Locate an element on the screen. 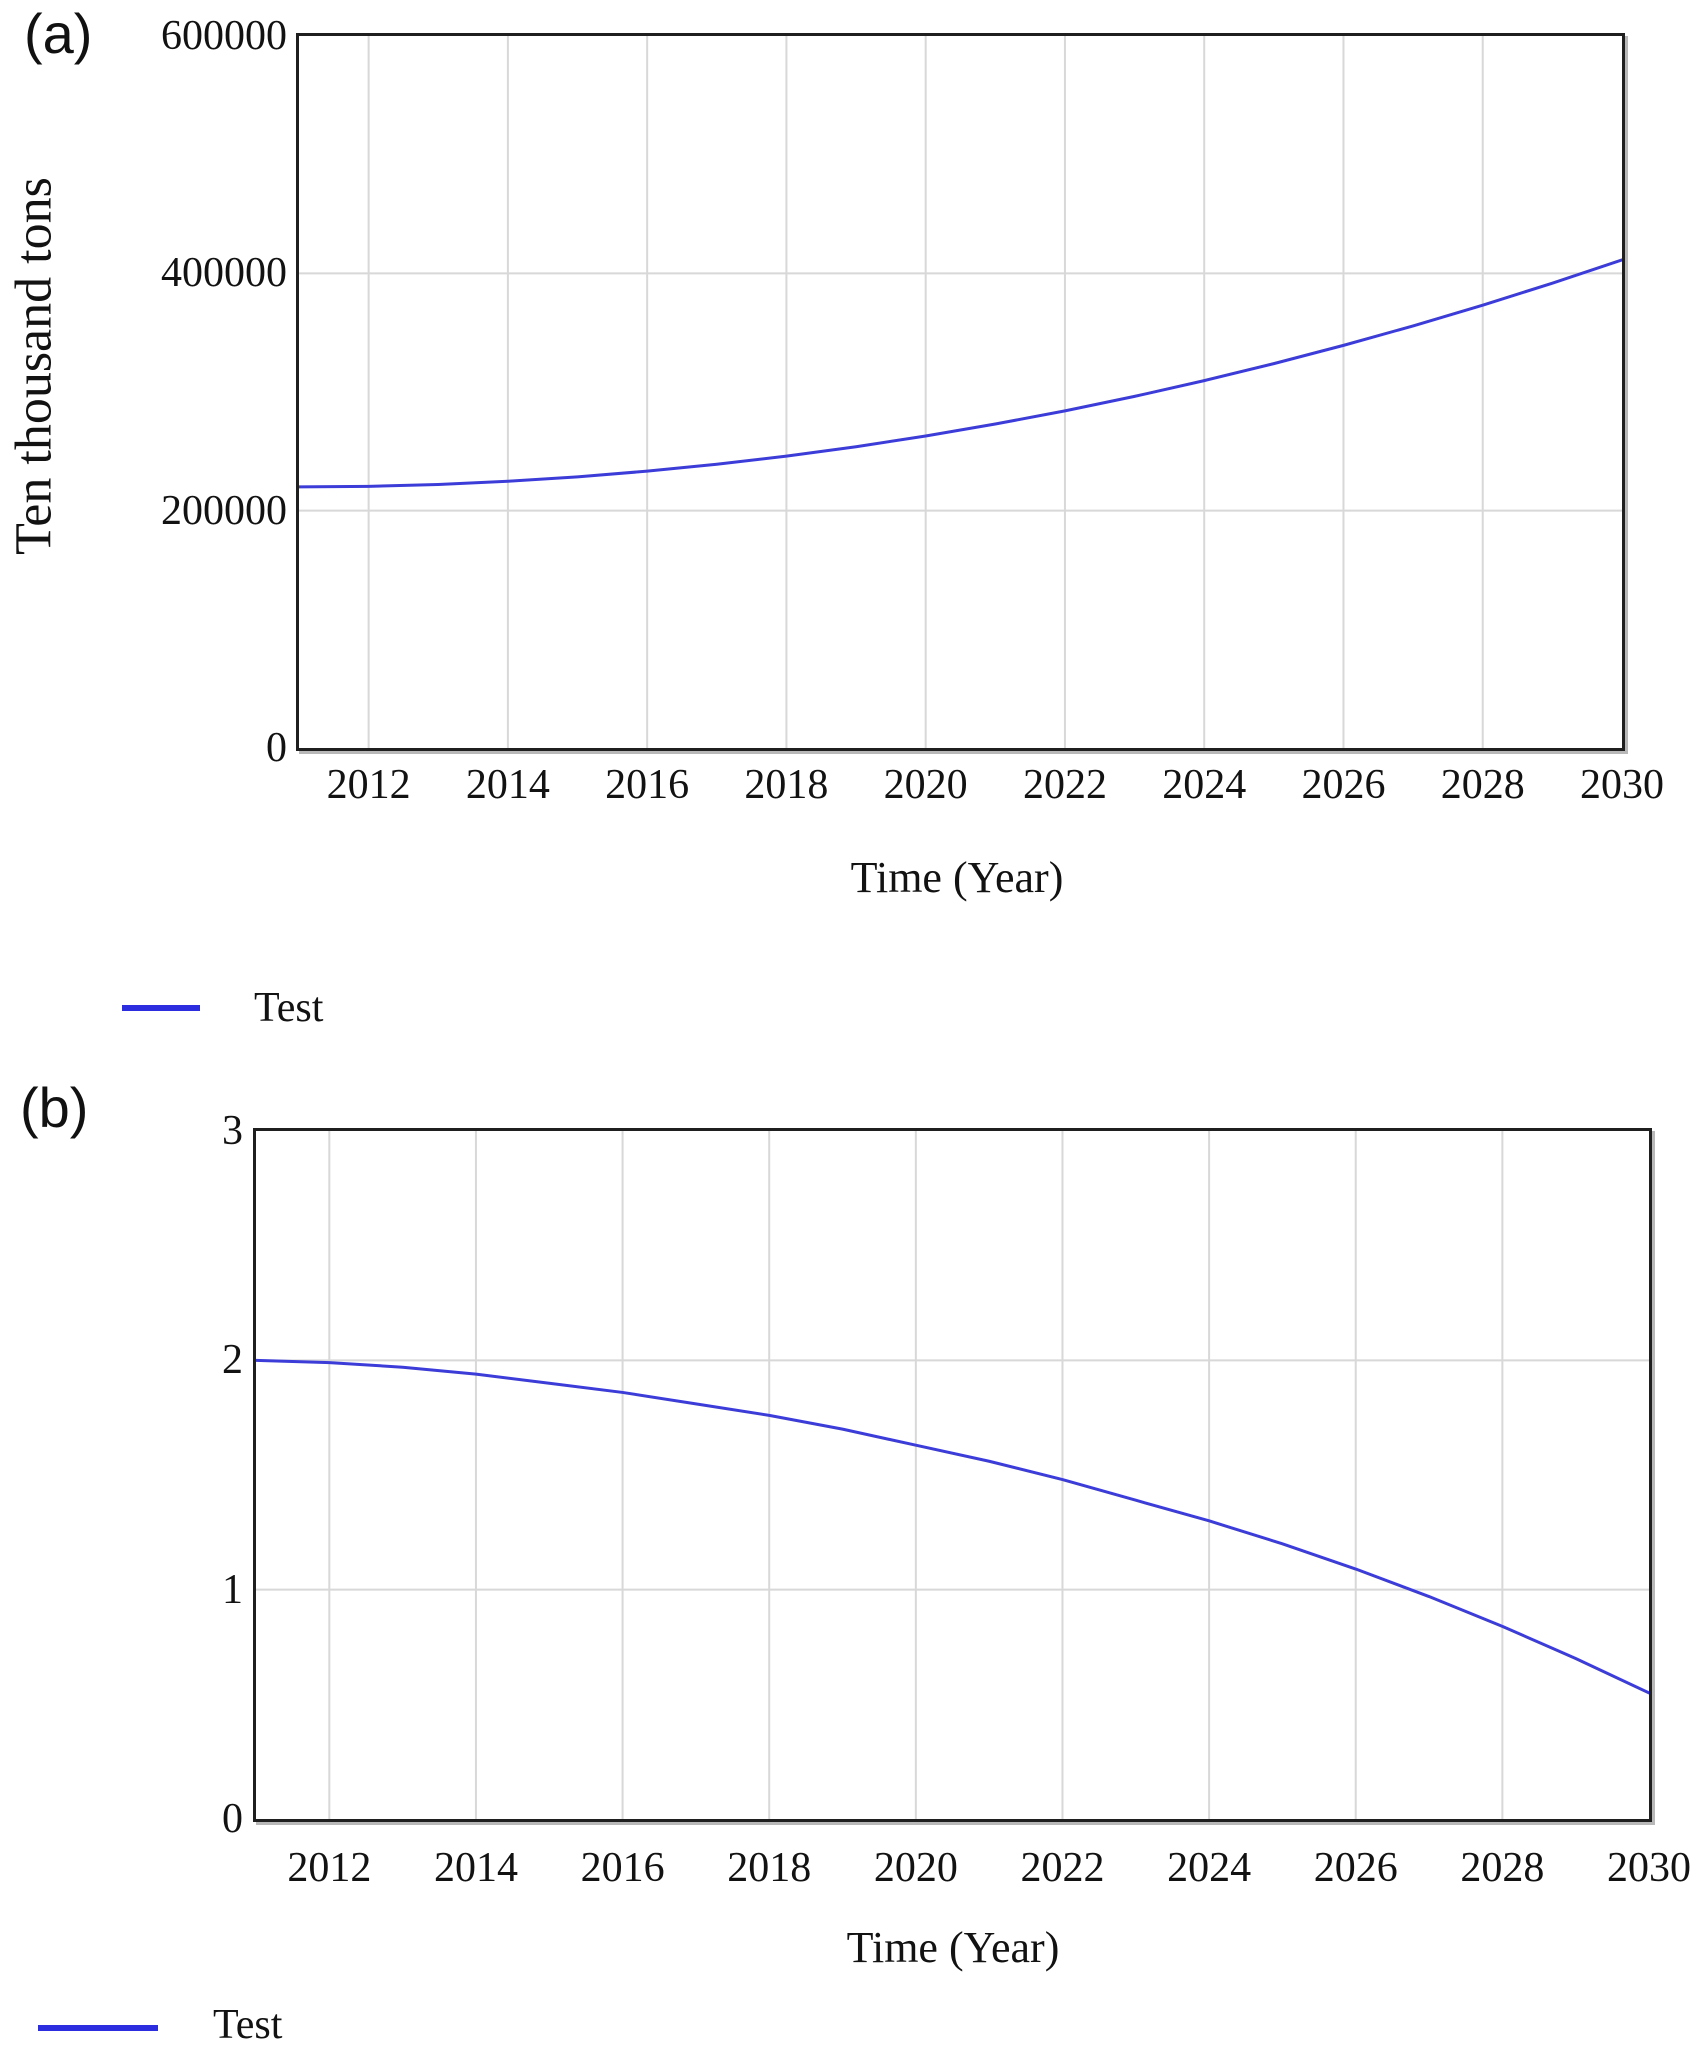  y-tick-label: 2 is located at coordinates (232, 1360).